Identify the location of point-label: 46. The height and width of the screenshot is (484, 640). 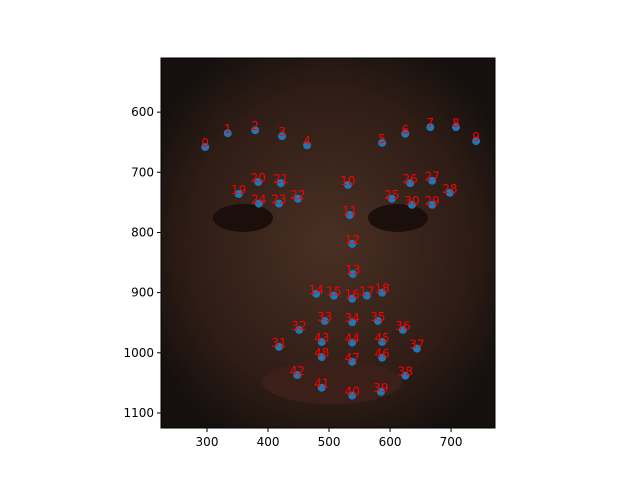
(381, 354).